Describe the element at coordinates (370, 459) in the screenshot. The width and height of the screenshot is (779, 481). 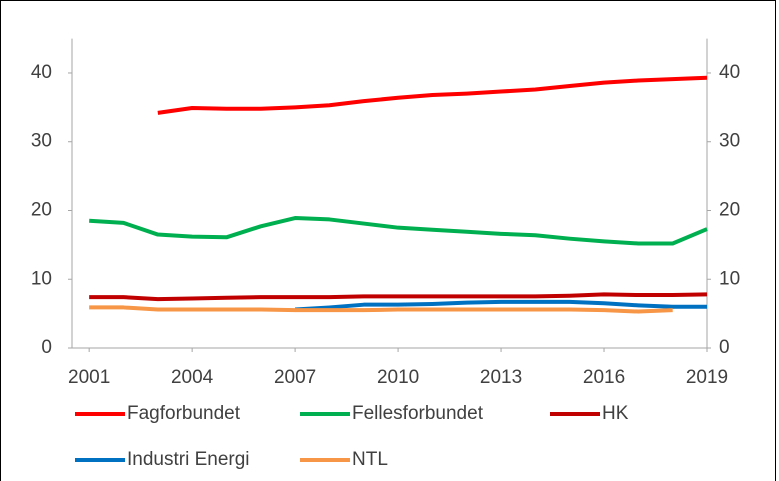
I see `legend-label: NTL` at that location.